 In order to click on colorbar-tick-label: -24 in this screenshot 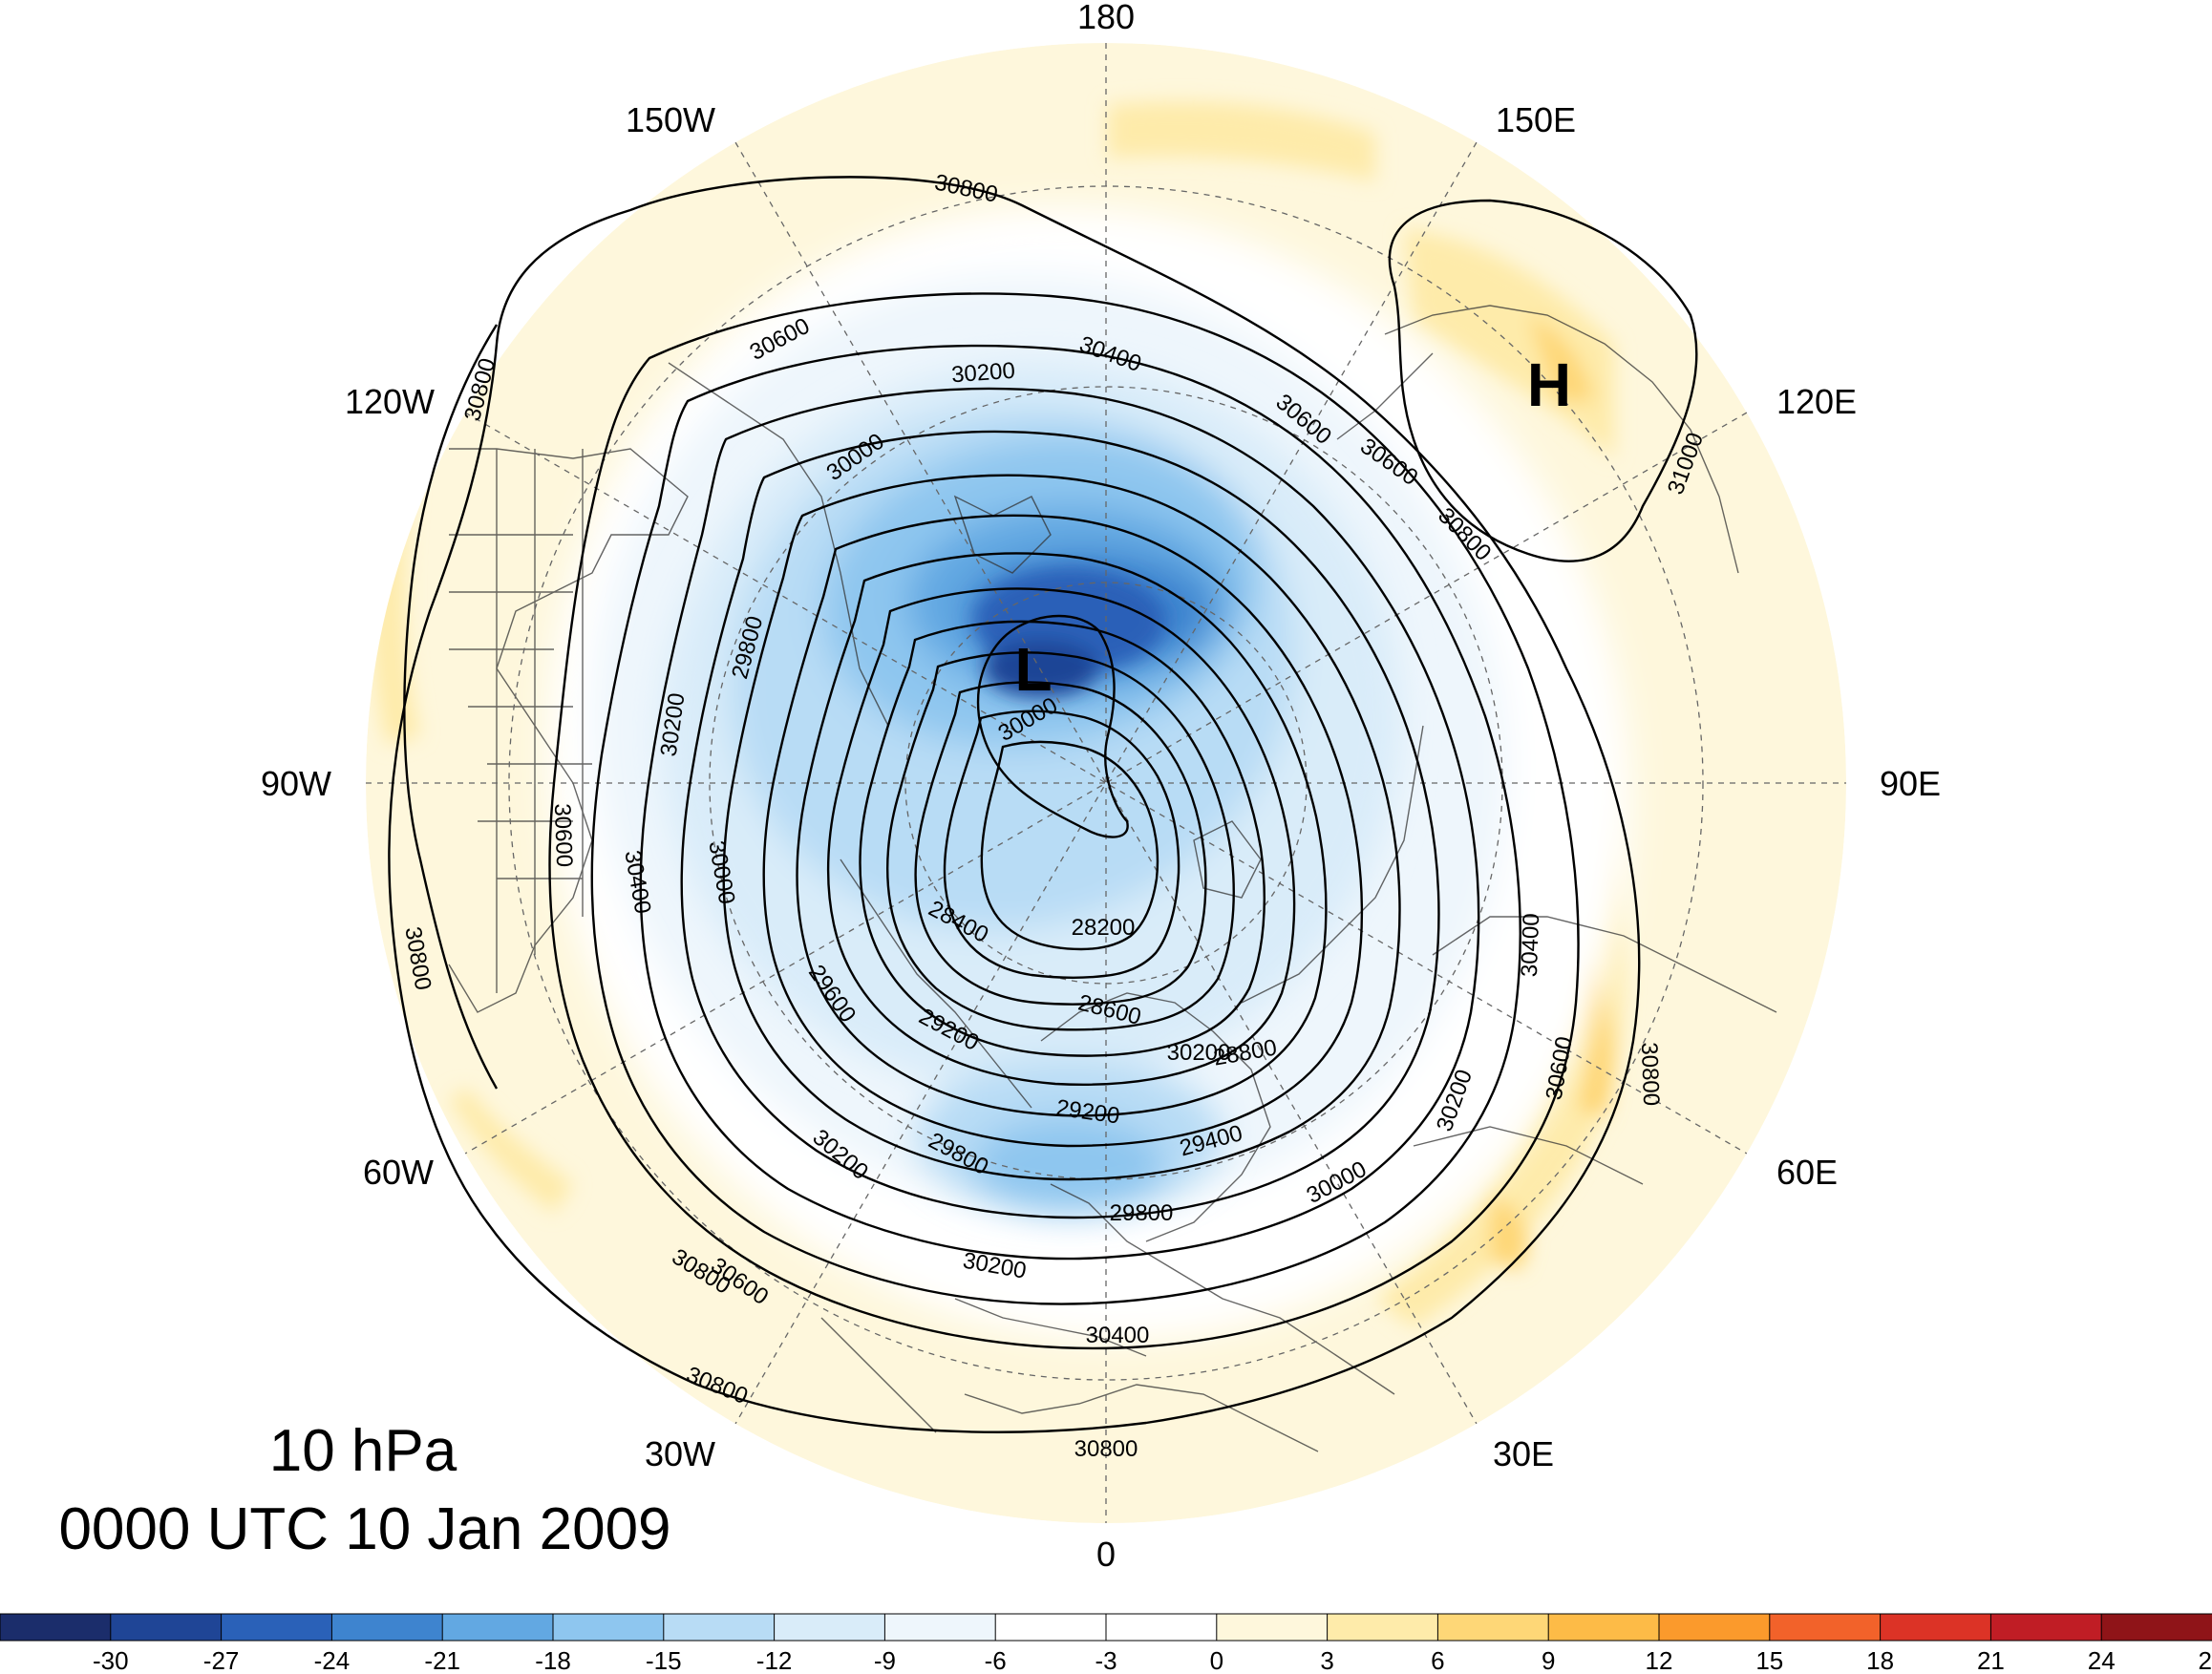, I will do `click(332, 1660)`.